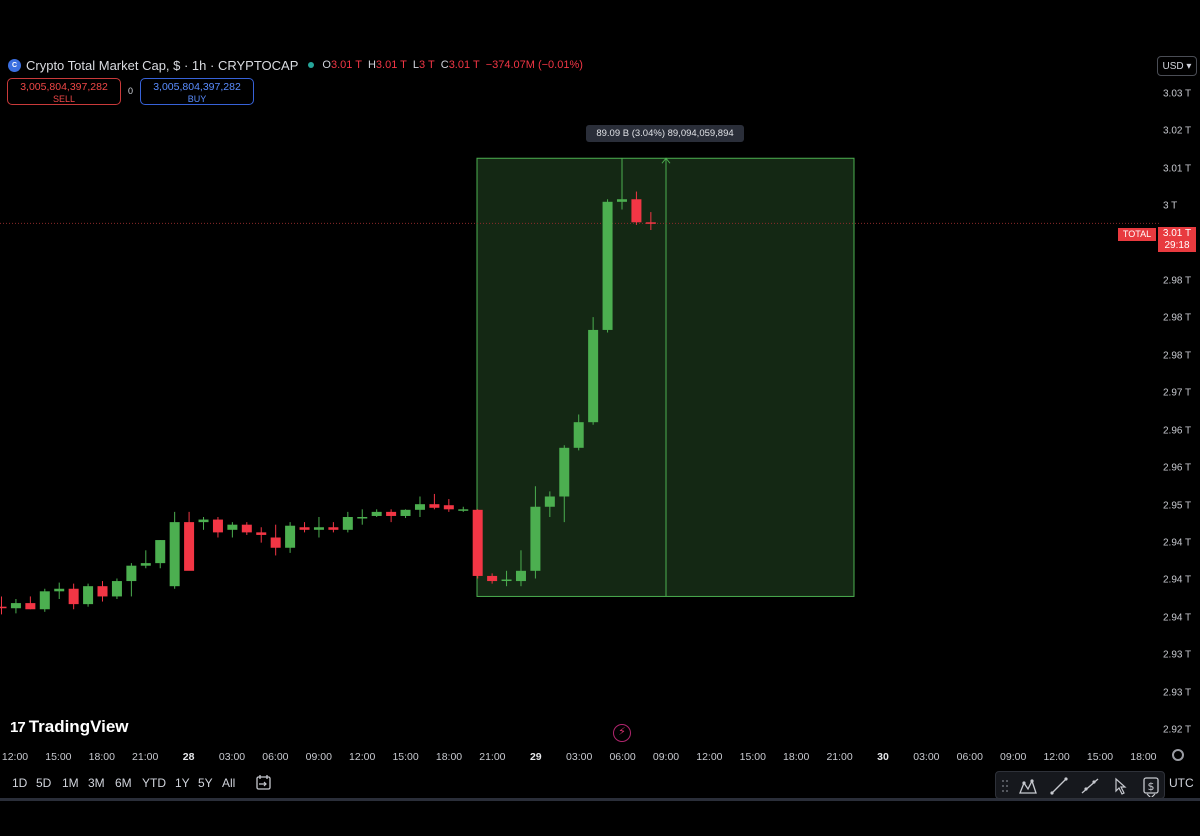 The width and height of the screenshot is (1200, 836). I want to click on price-tick: 2.92 T, so click(1177, 730).